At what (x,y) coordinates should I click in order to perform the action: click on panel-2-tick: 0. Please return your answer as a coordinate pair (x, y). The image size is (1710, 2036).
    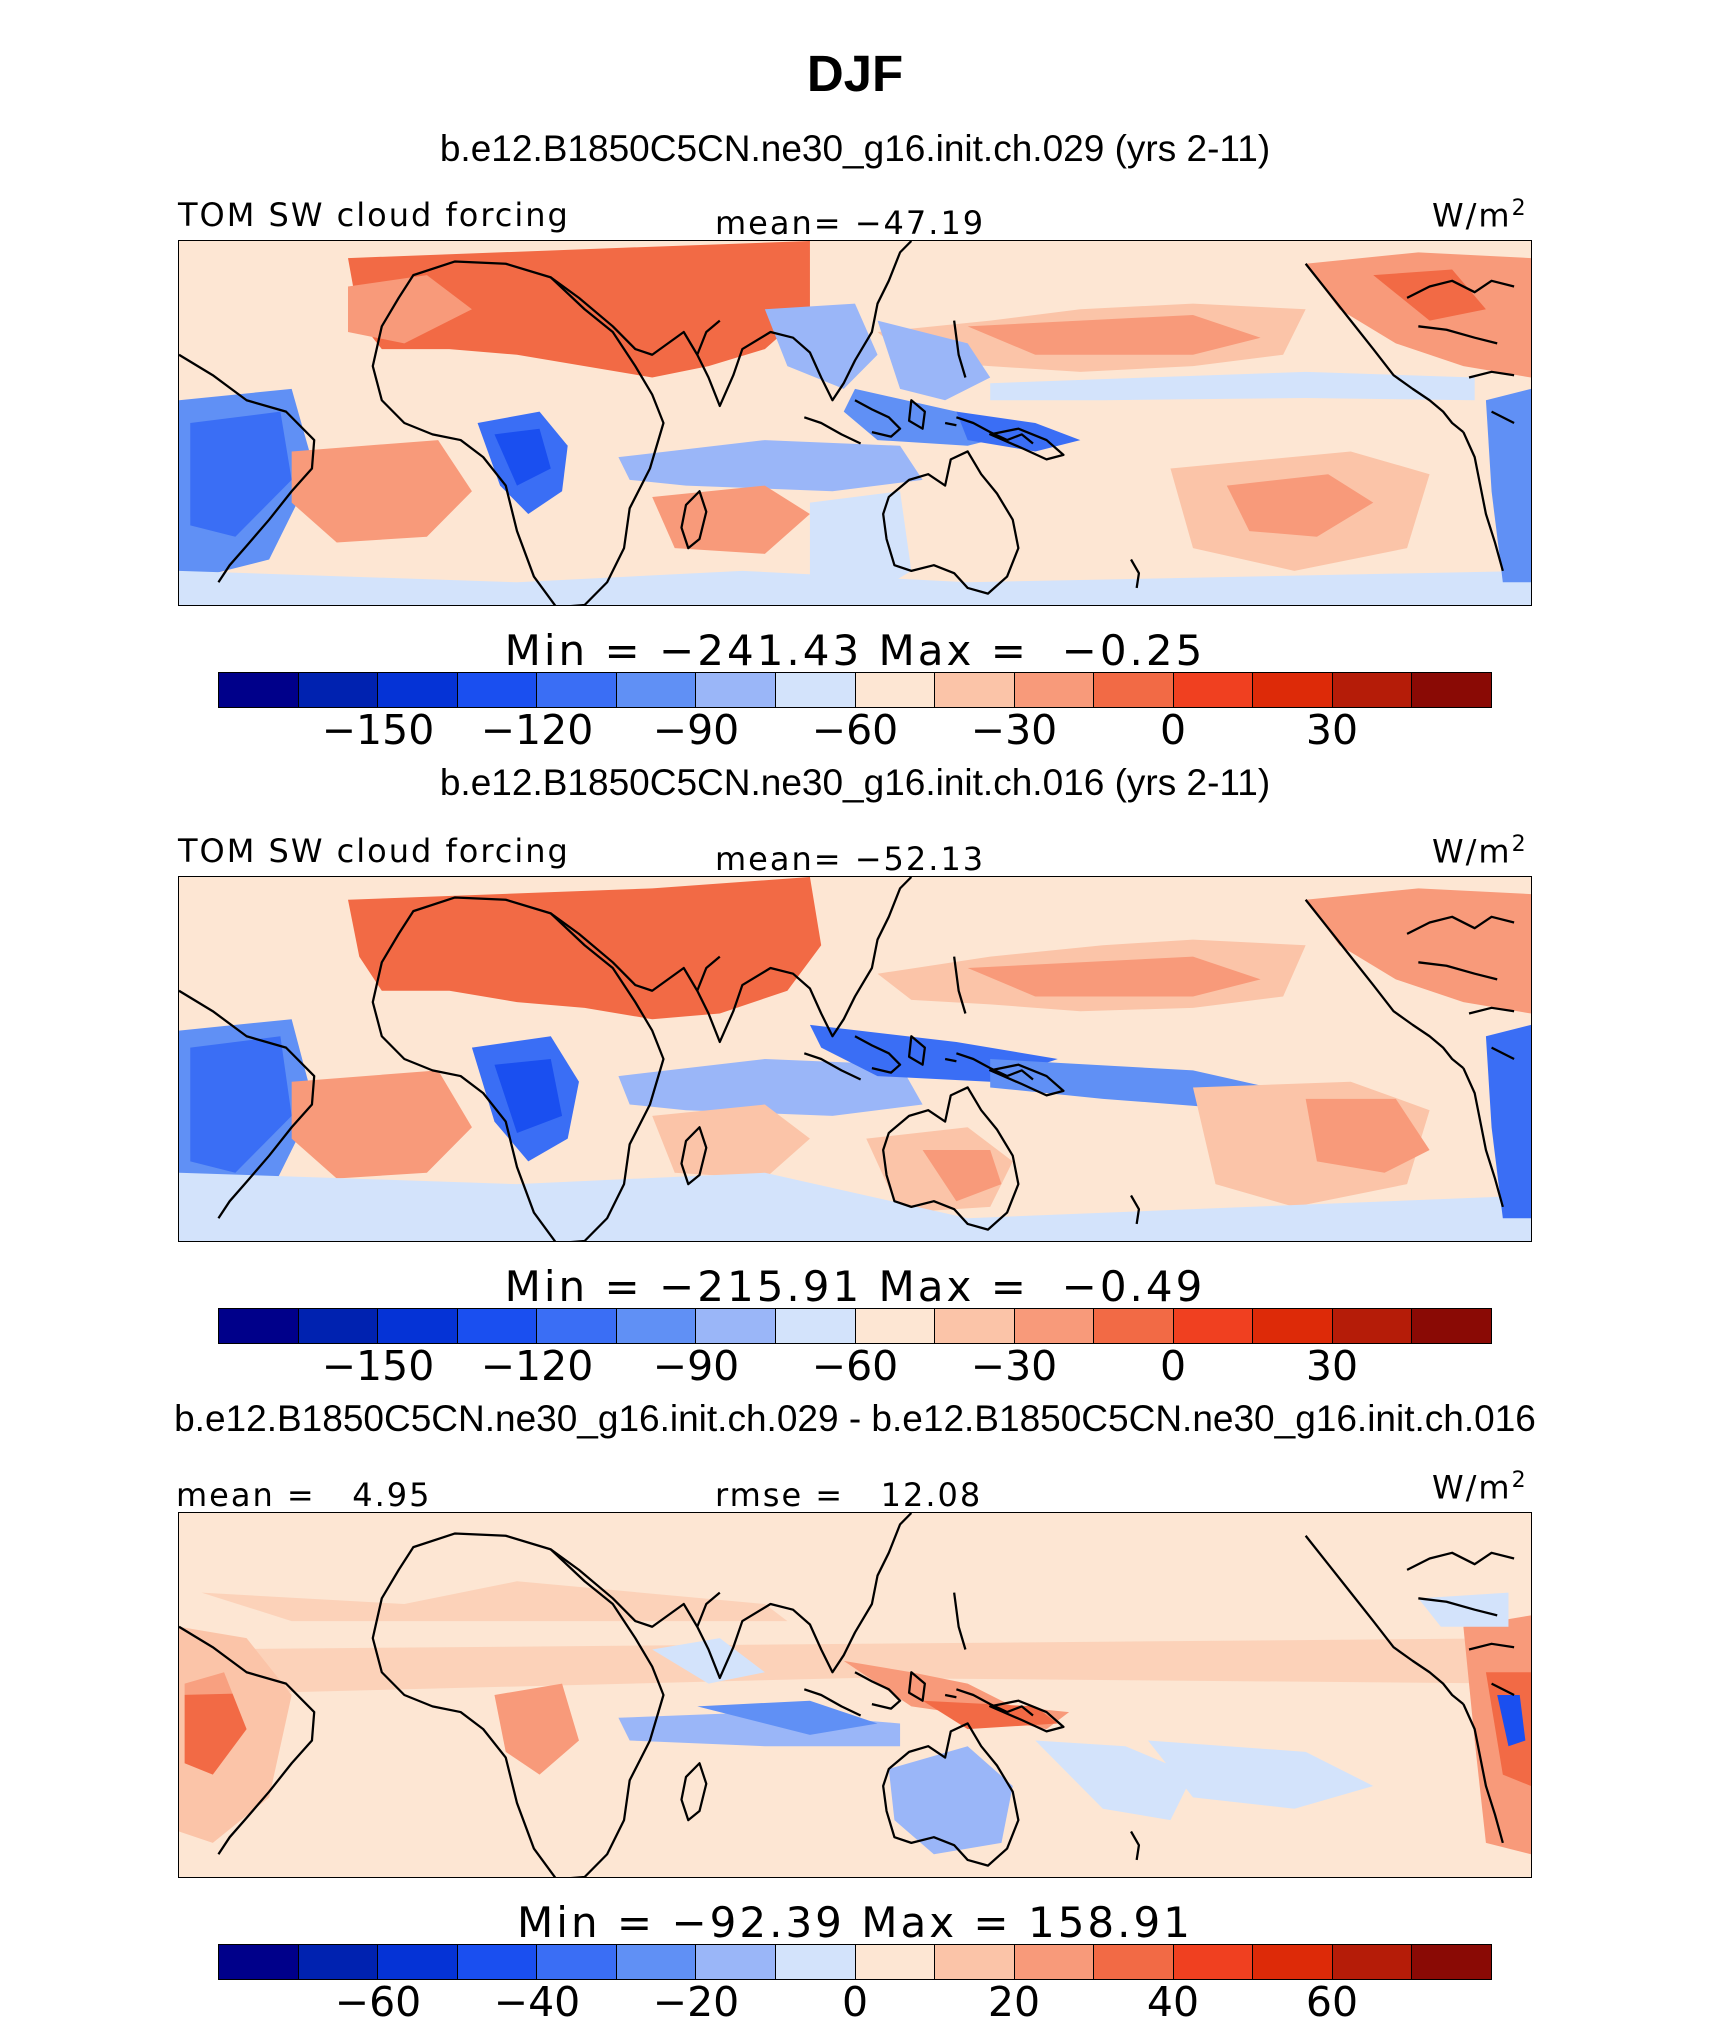
    Looking at the image, I should click on (1173, 1366).